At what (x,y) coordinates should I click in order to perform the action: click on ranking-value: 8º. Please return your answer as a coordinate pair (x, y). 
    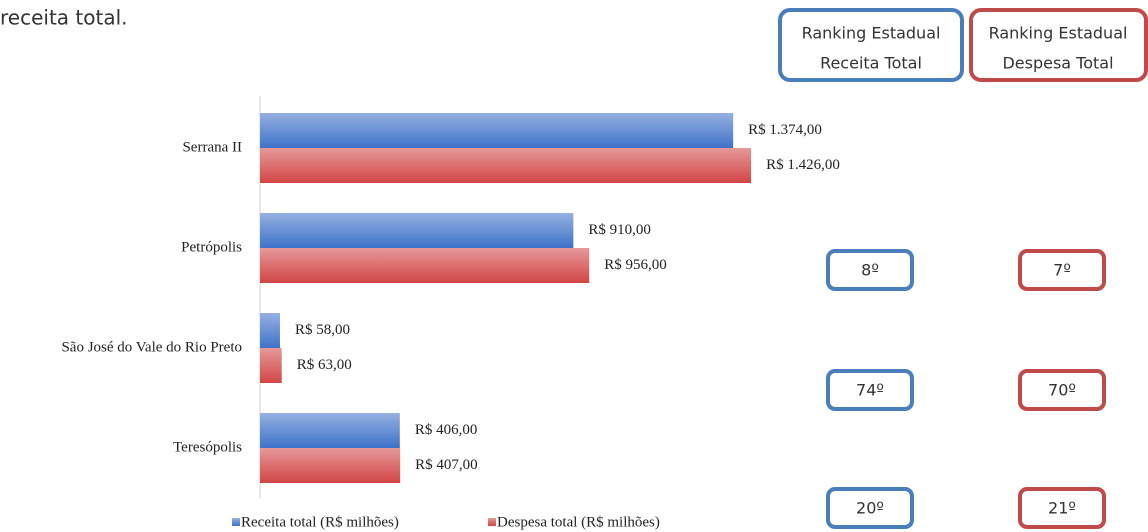
    Looking at the image, I should click on (870, 270).